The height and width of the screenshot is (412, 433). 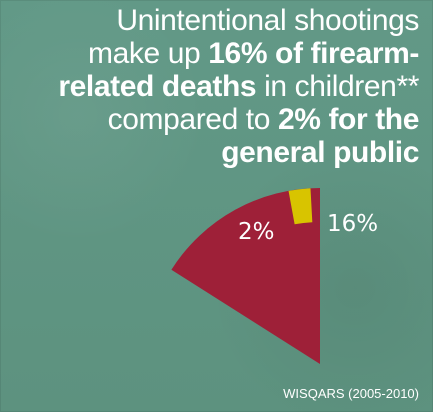 What do you see at coordinates (313, 53) in the screenshot?
I see `headline-line-2-bold: 16% of firearm-` at bounding box center [313, 53].